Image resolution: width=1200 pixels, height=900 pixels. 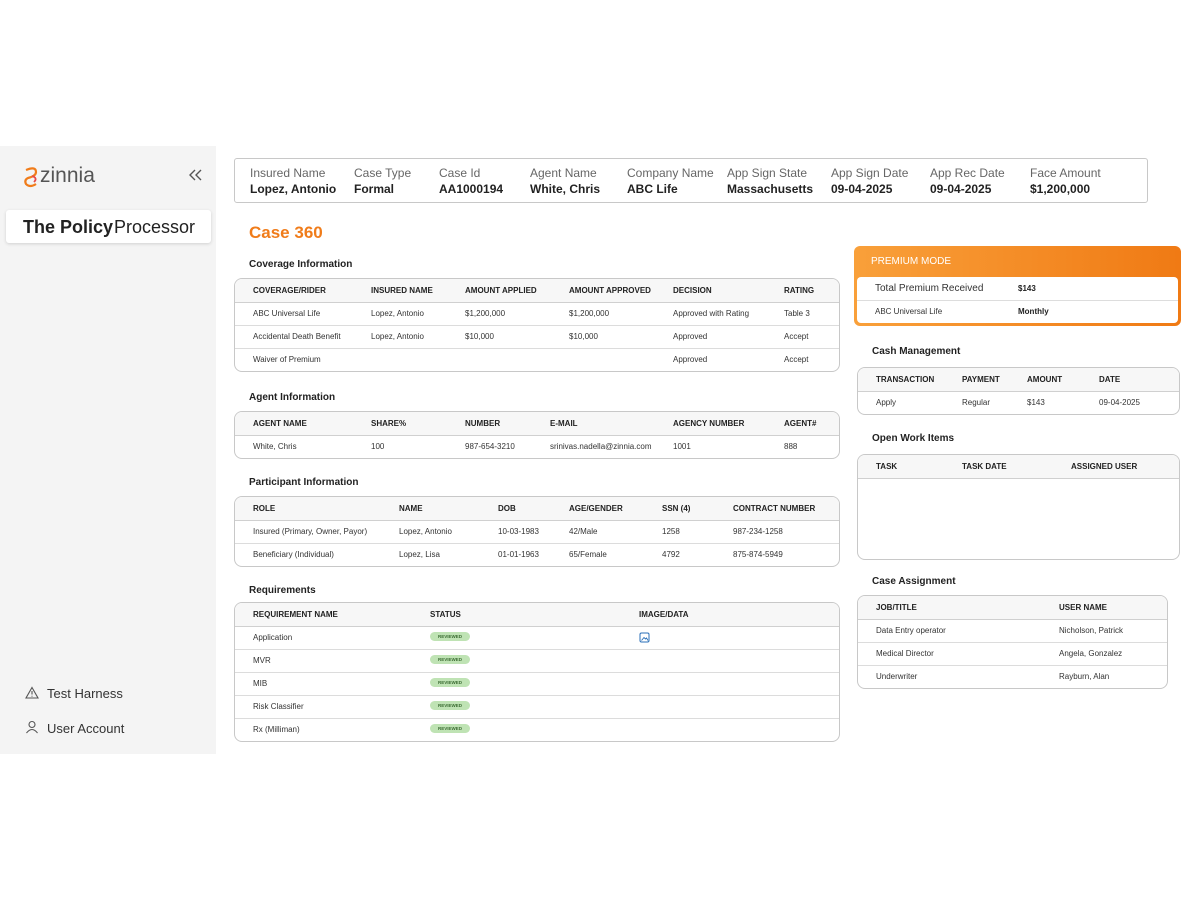 What do you see at coordinates (601, 446) in the screenshot?
I see `table-cell: srinivas.nadella@zinnia.com` at bounding box center [601, 446].